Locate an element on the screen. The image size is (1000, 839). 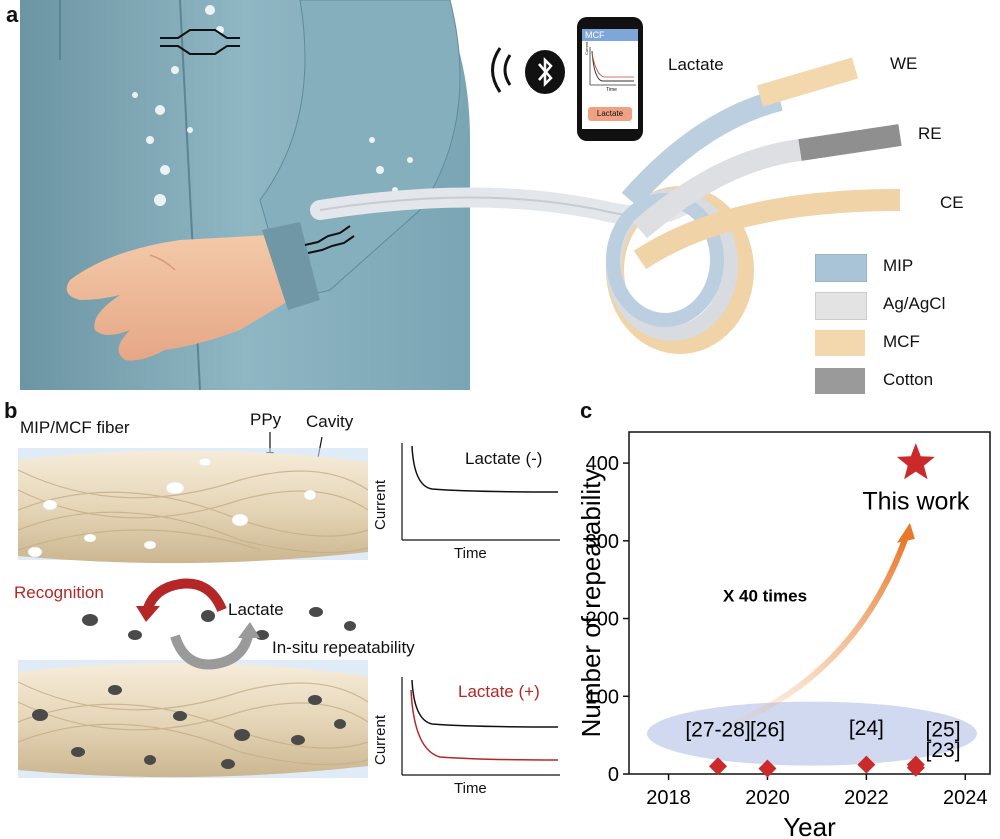
y-tick-label: 300 is located at coordinates (602, 542).